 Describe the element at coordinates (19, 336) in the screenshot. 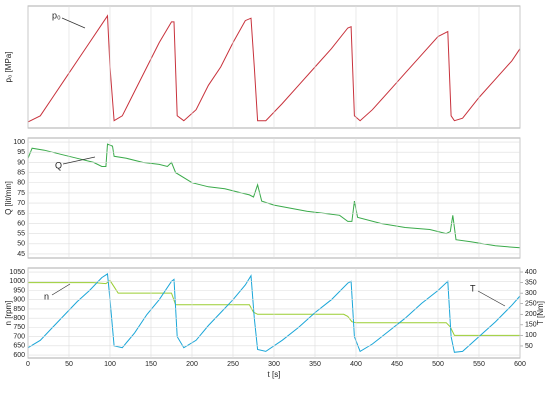

I see `y-tick-label: 700` at that location.